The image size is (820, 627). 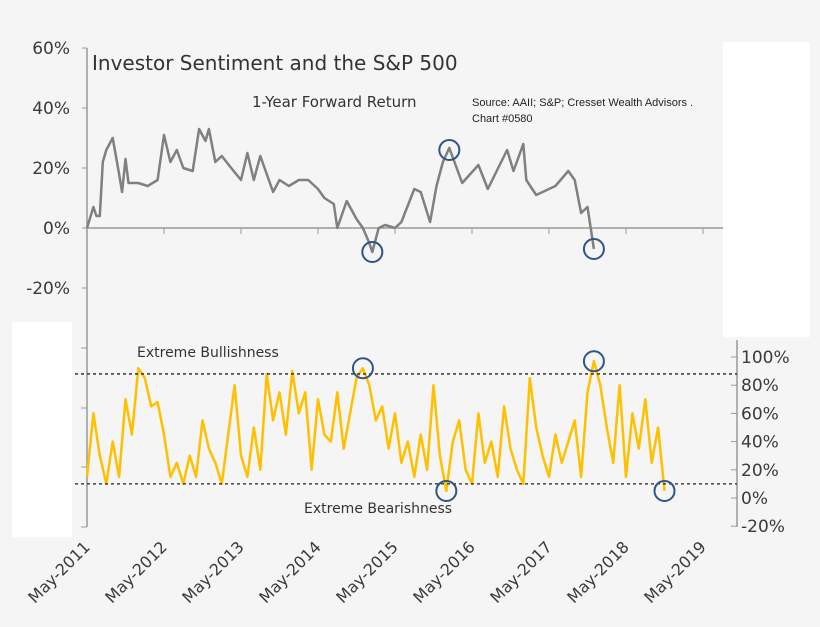 I want to click on chart-subtitle: 1-Year Forward Return, so click(x=334, y=102).